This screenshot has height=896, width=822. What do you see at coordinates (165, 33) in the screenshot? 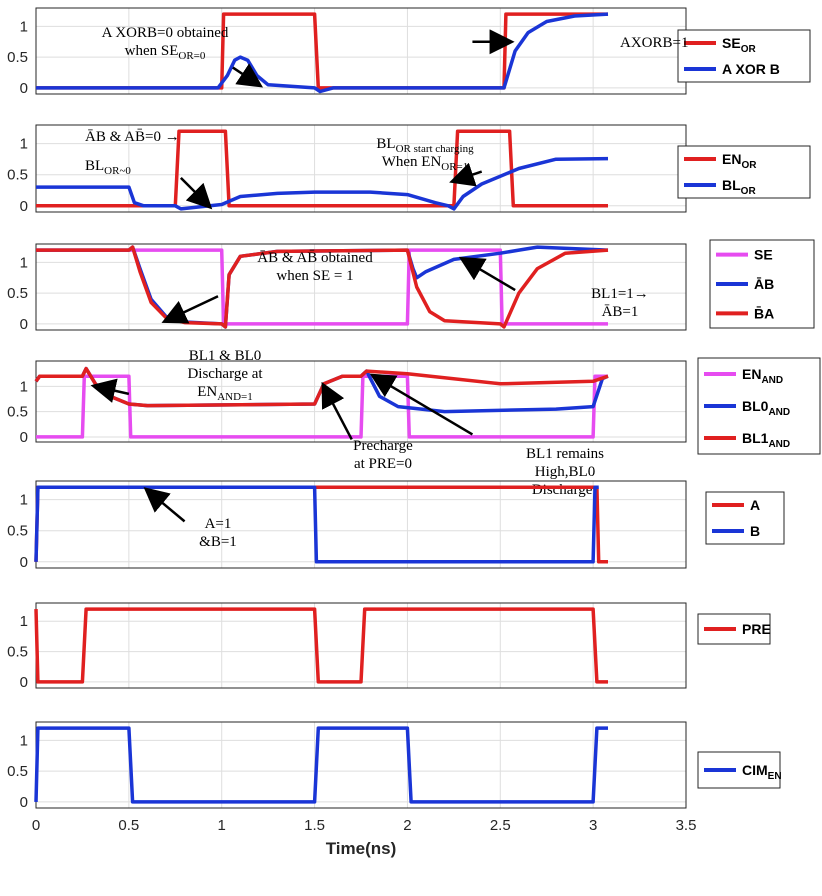
I see `annotation-text: A XORB=0 obtained` at bounding box center [165, 33].